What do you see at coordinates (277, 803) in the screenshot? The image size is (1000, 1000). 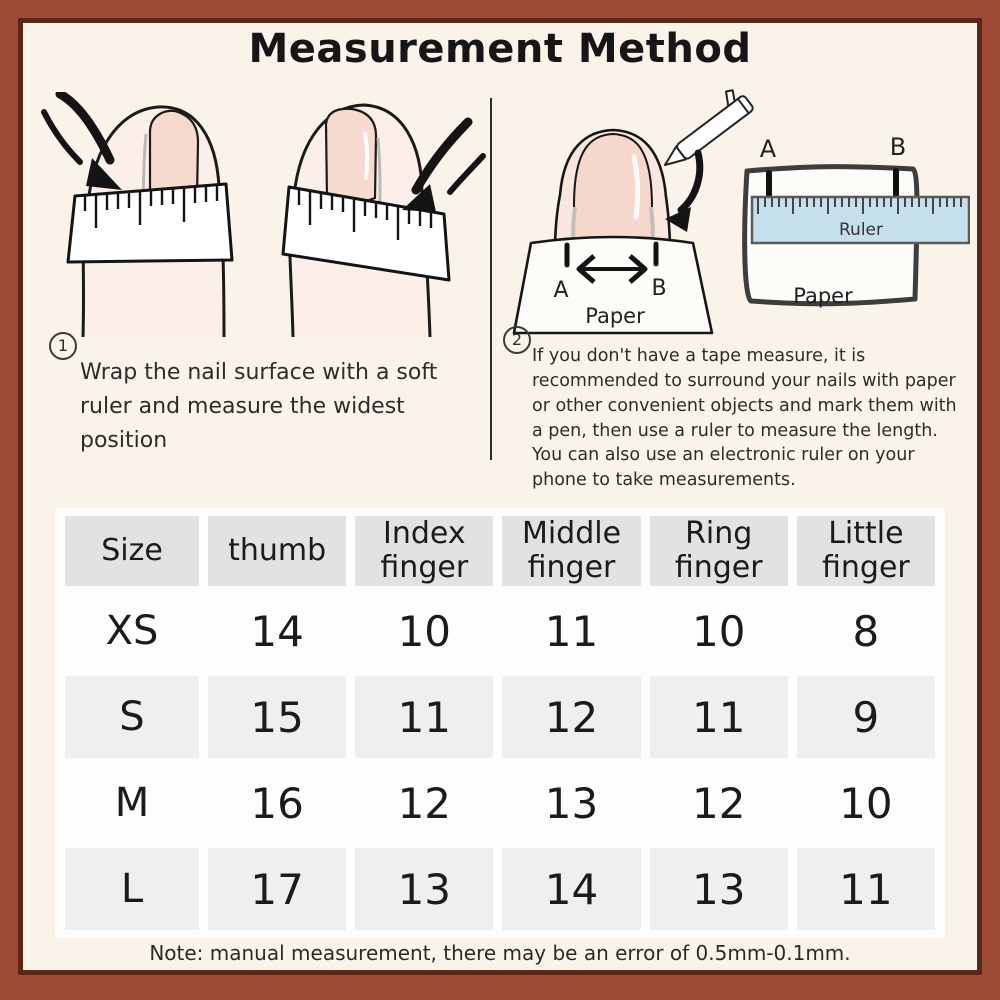 I see `size-value-cell: 16` at bounding box center [277, 803].